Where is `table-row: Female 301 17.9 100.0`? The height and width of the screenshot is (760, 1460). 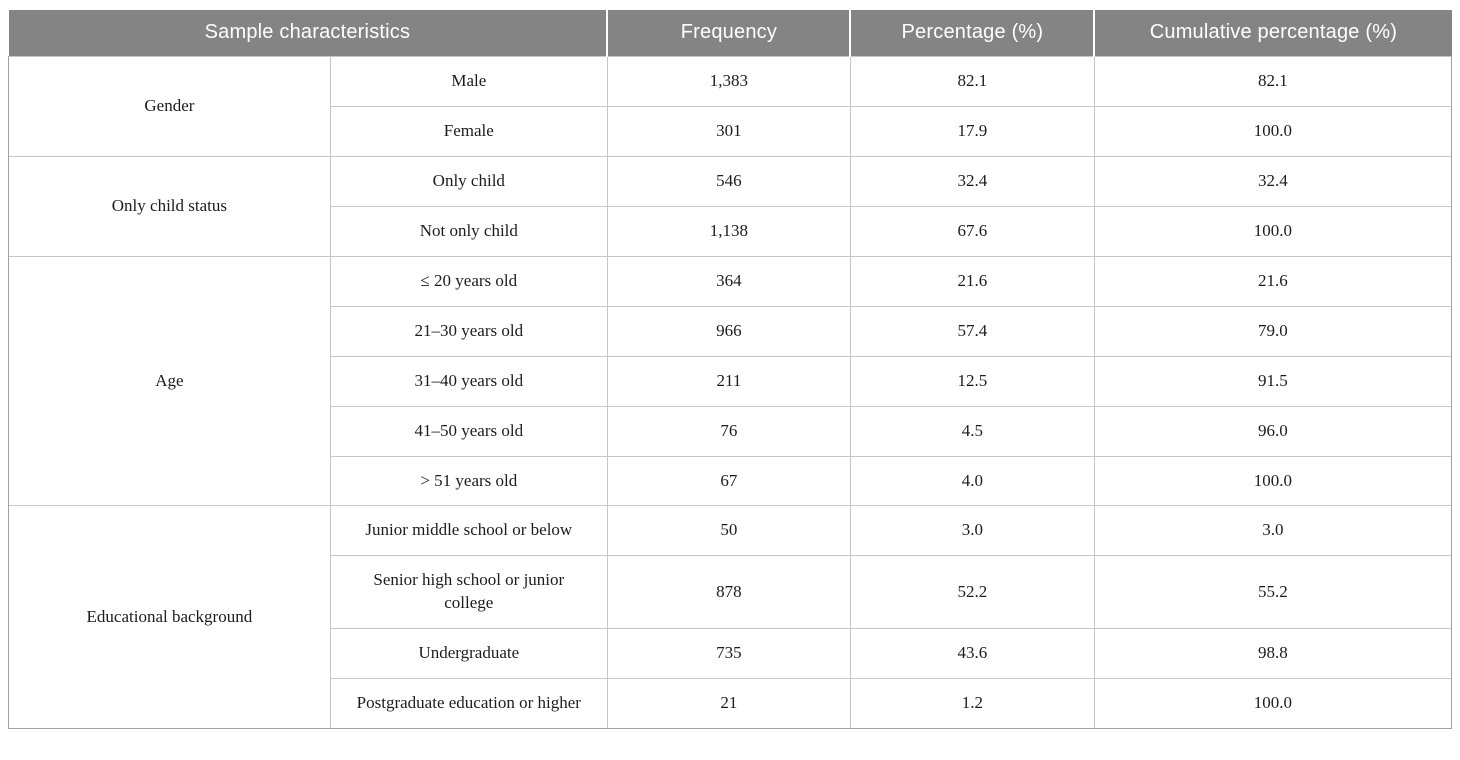
table-row: Female 301 17.9 100.0 is located at coordinates (731, 131).